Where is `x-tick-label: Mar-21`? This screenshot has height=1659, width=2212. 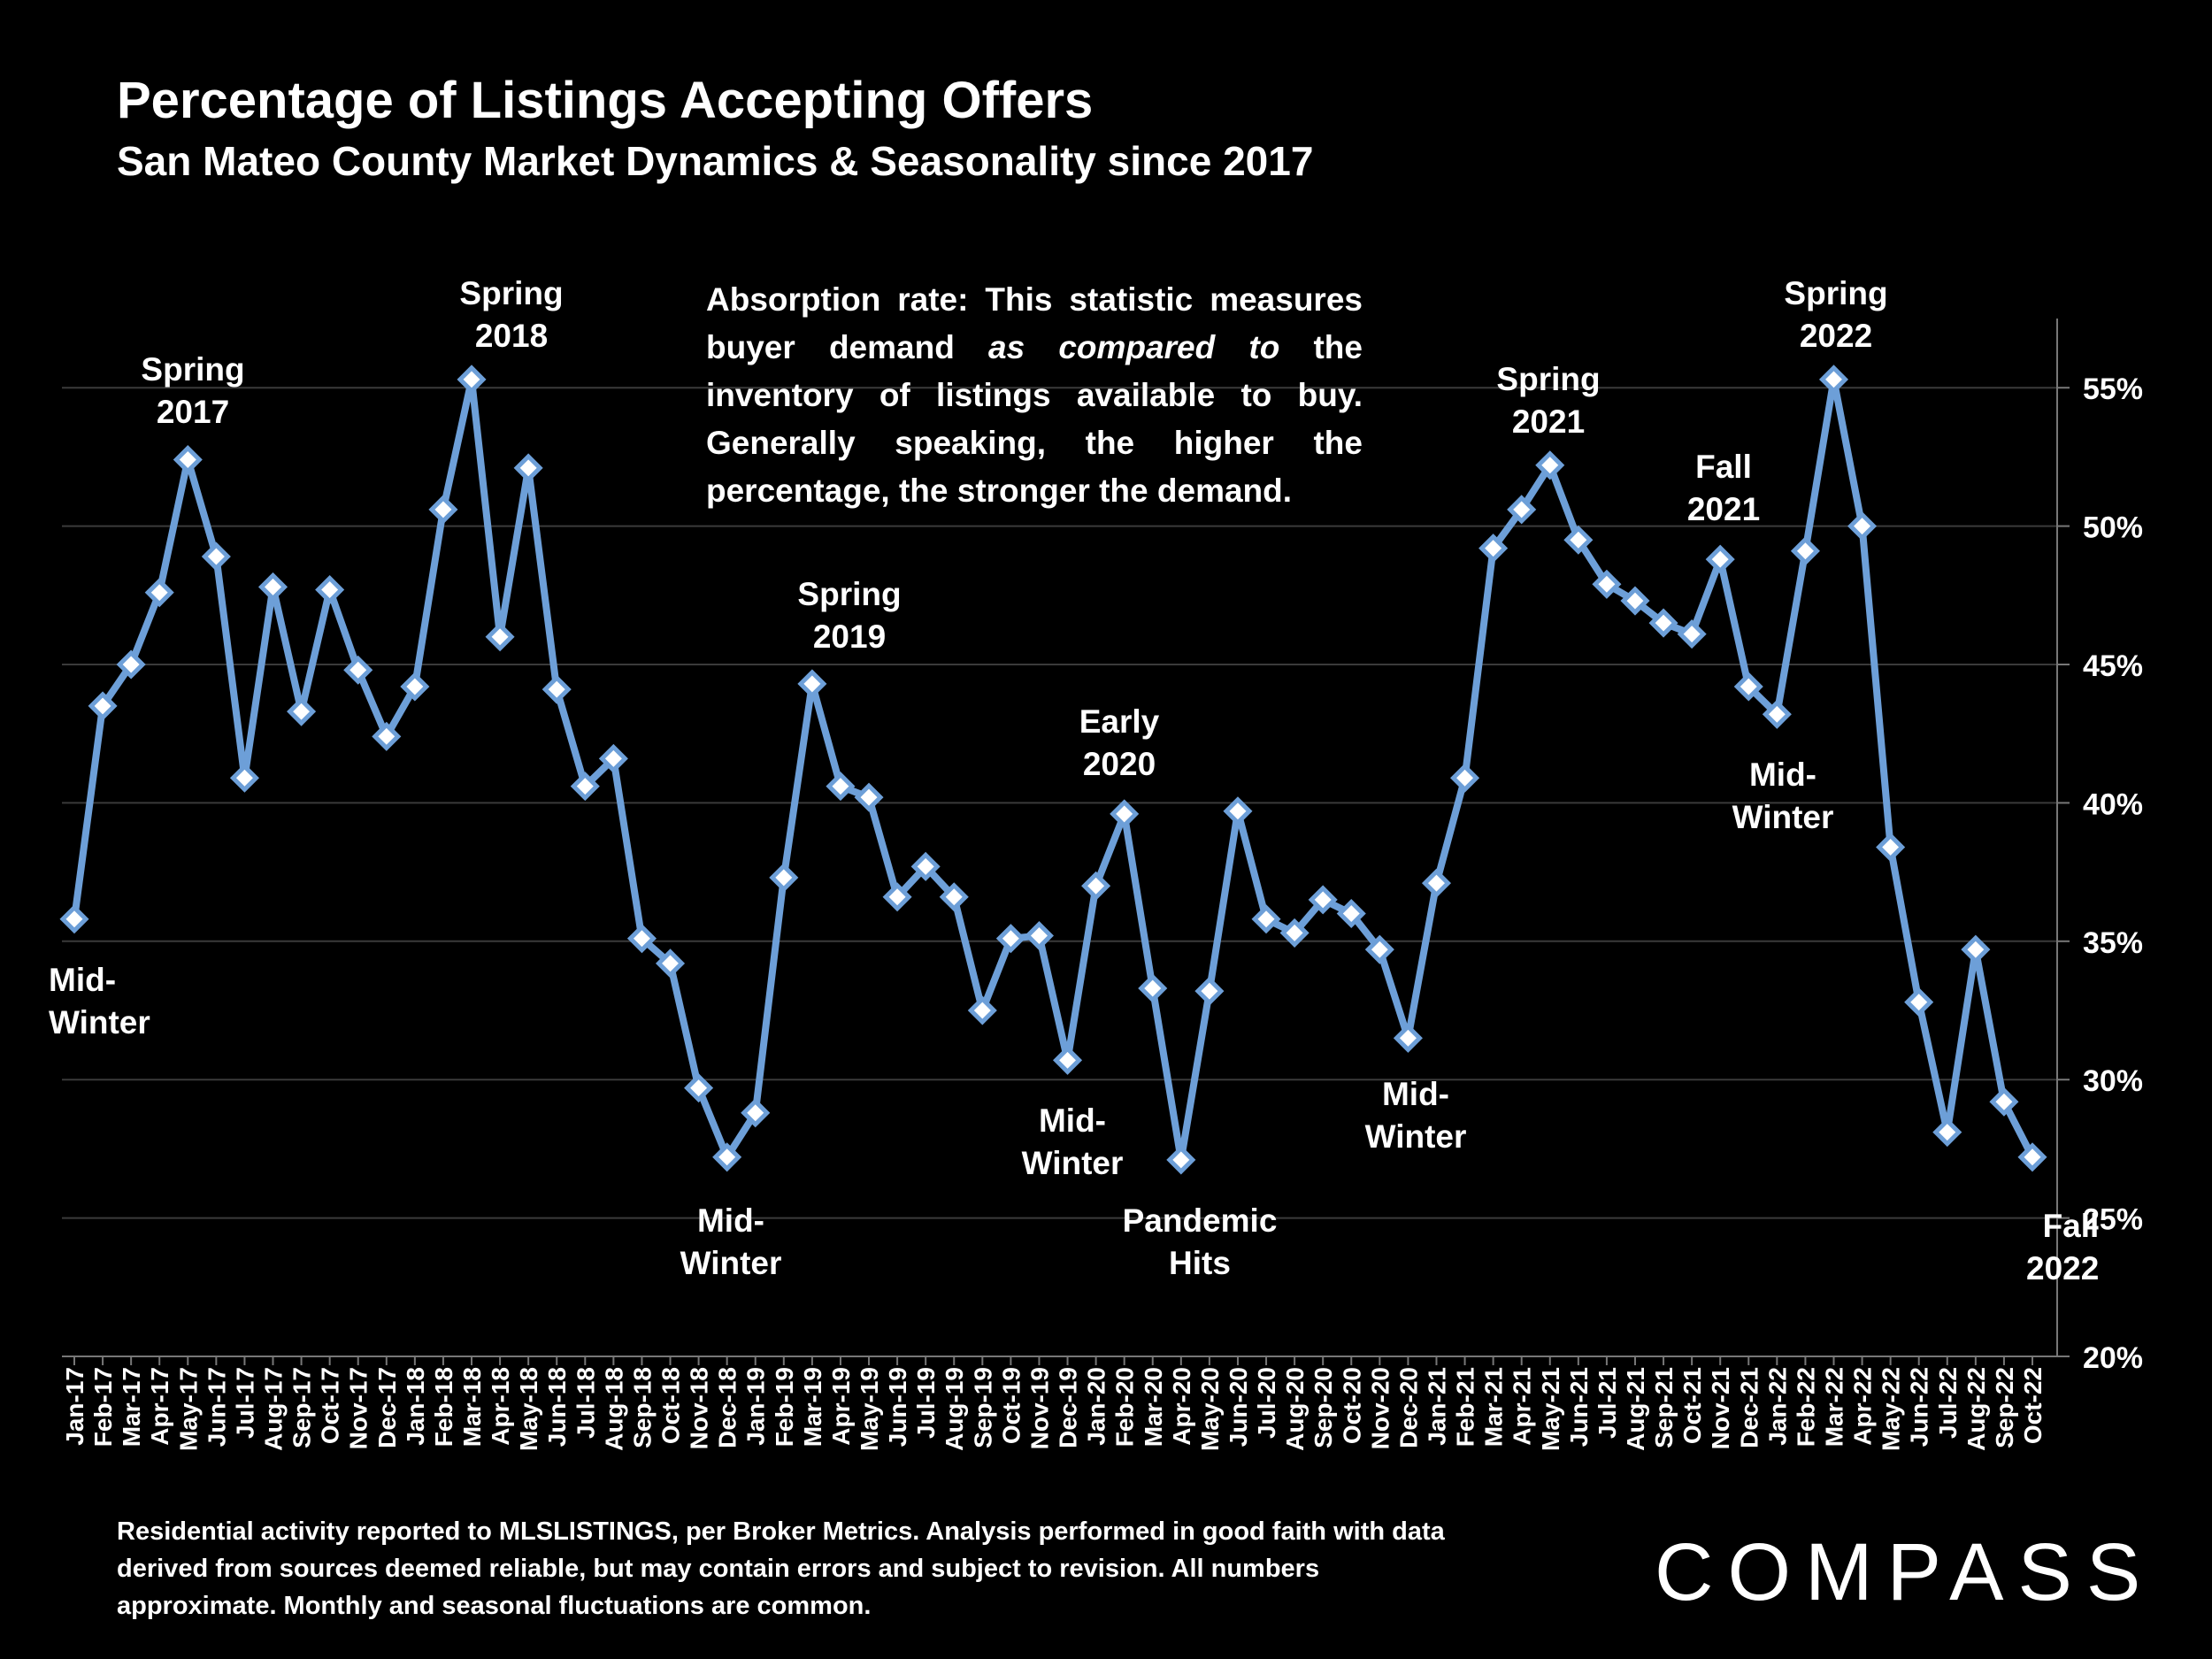
x-tick-label: Mar-21 is located at coordinates (1494, 1407).